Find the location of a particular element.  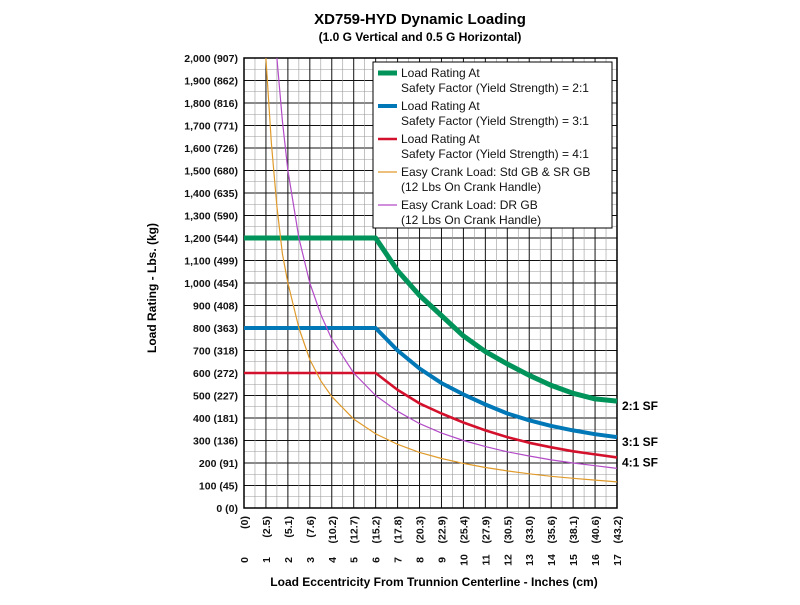

y-axis-title: Load Rating - Lbs. (kg) is located at coordinates (152, 288).